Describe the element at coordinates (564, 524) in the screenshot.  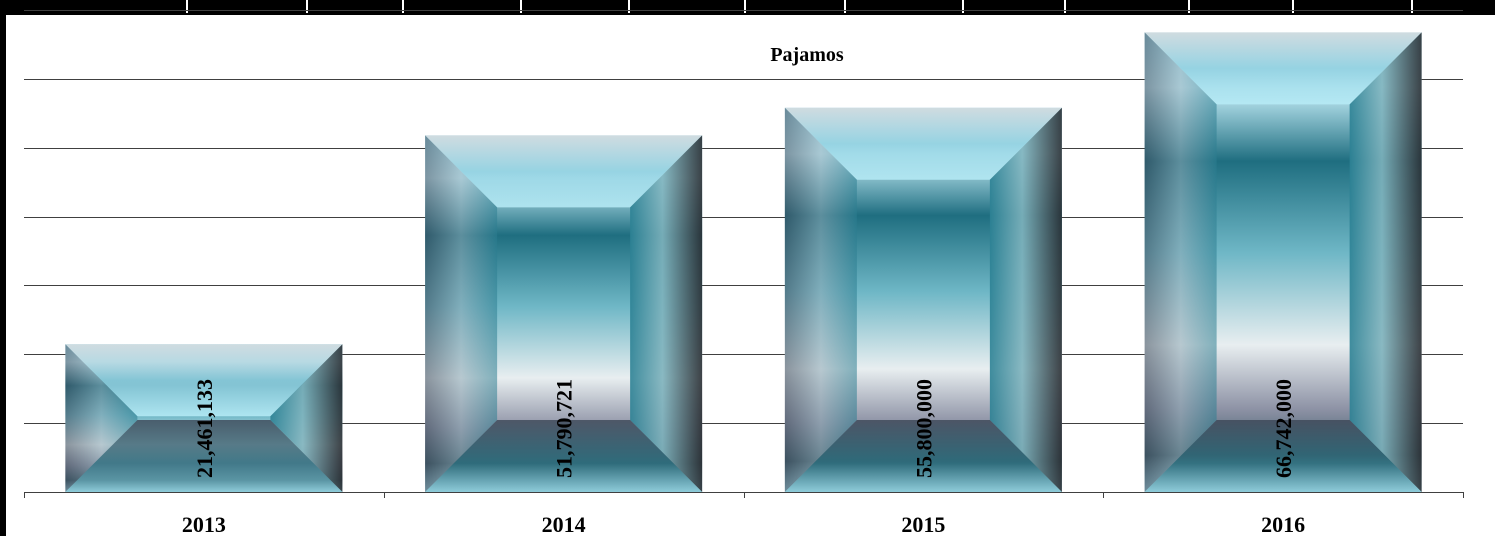
I see `category-label: 2014` at that location.